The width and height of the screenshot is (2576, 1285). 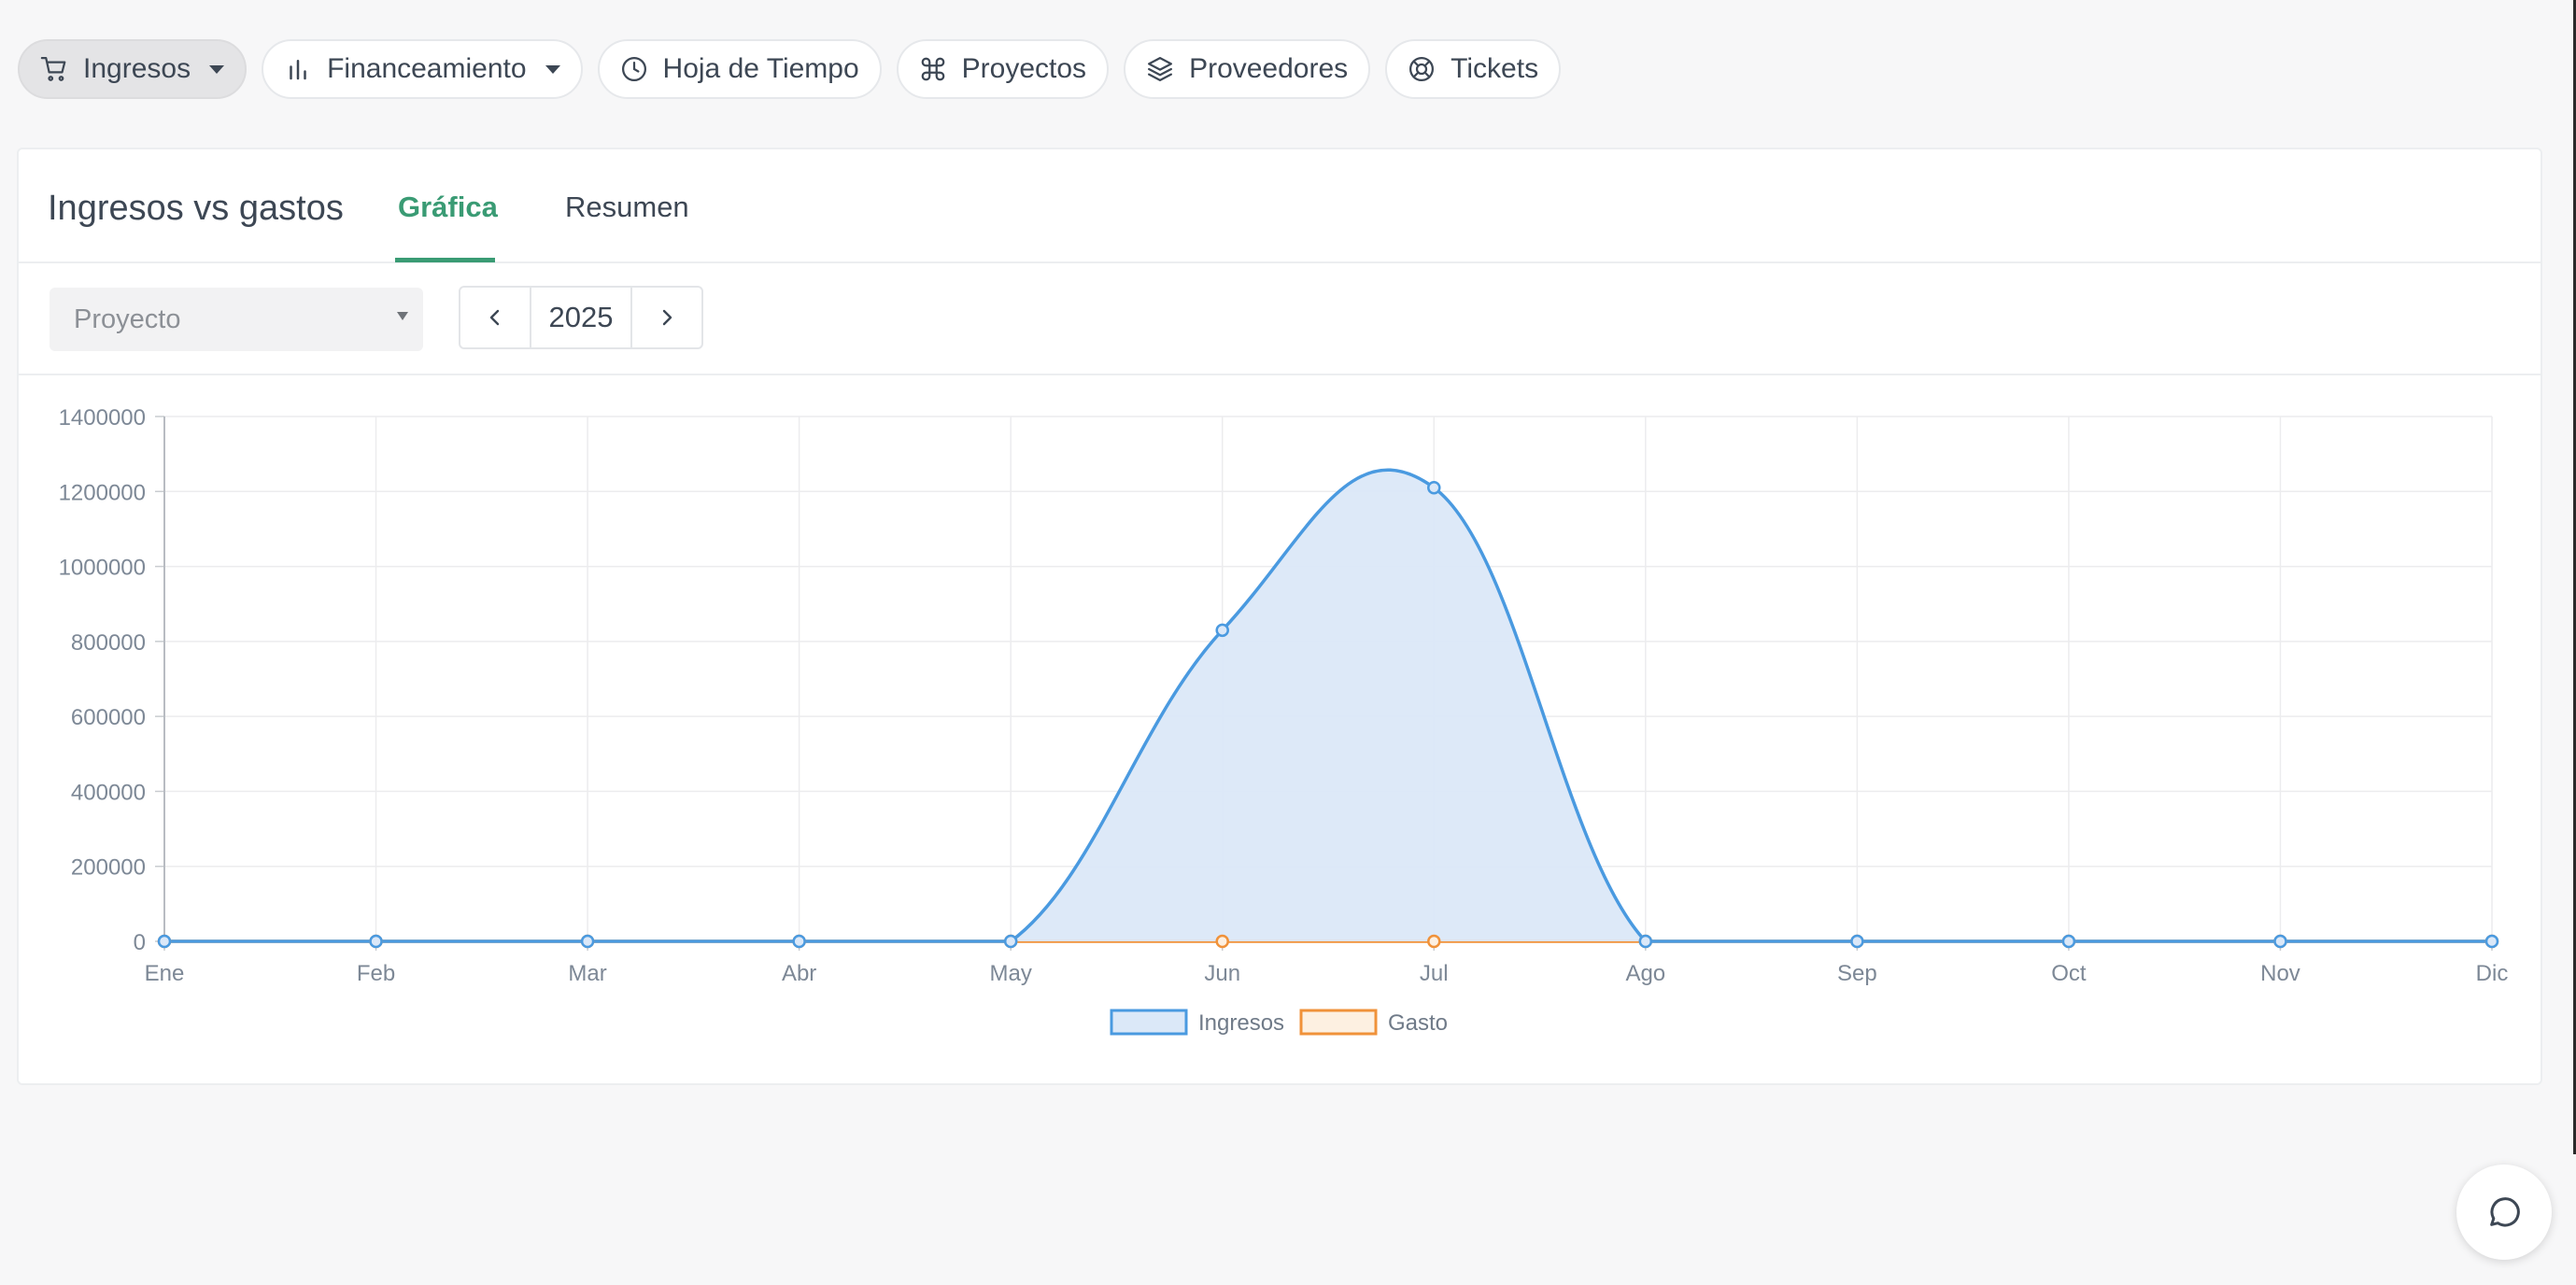 What do you see at coordinates (1280, 206) in the screenshot?
I see `card-header: Ingresos vs gastos Gráfica Resumen` at bounding box center [1280, 206].